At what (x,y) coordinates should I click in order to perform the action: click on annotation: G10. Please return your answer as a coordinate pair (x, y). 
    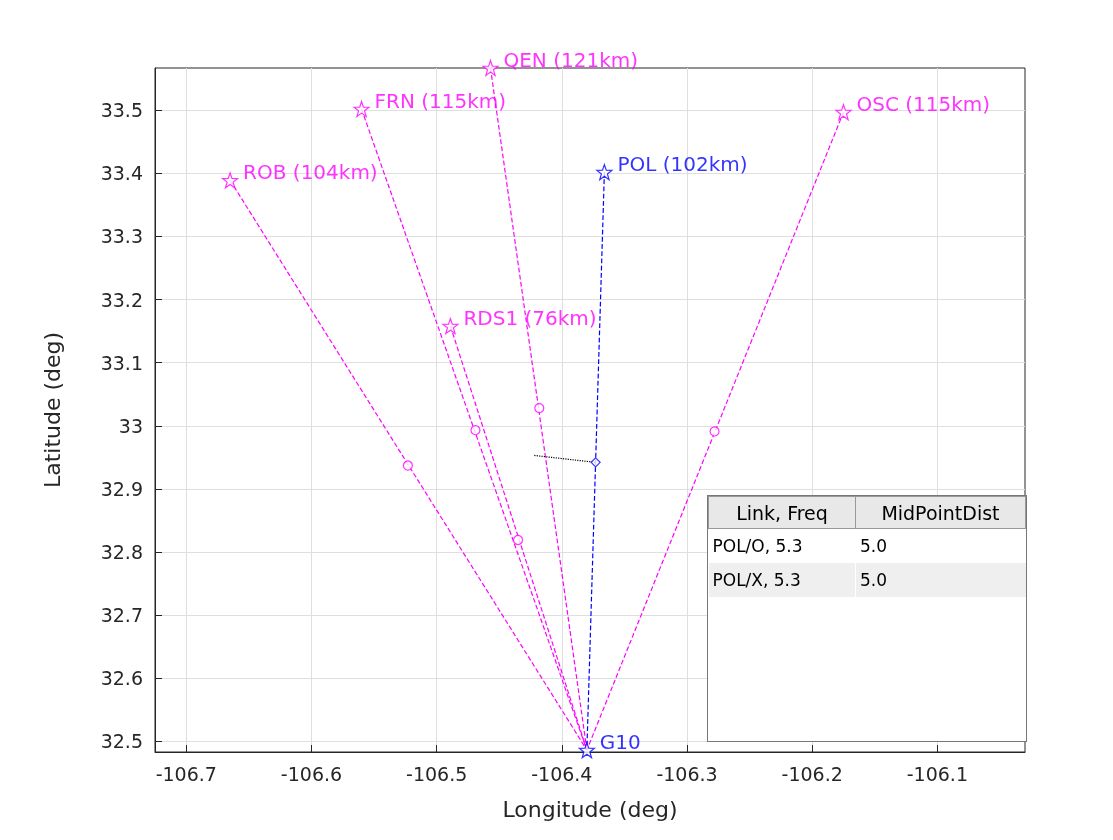
    Looking at the image, I should click on (620, 742).